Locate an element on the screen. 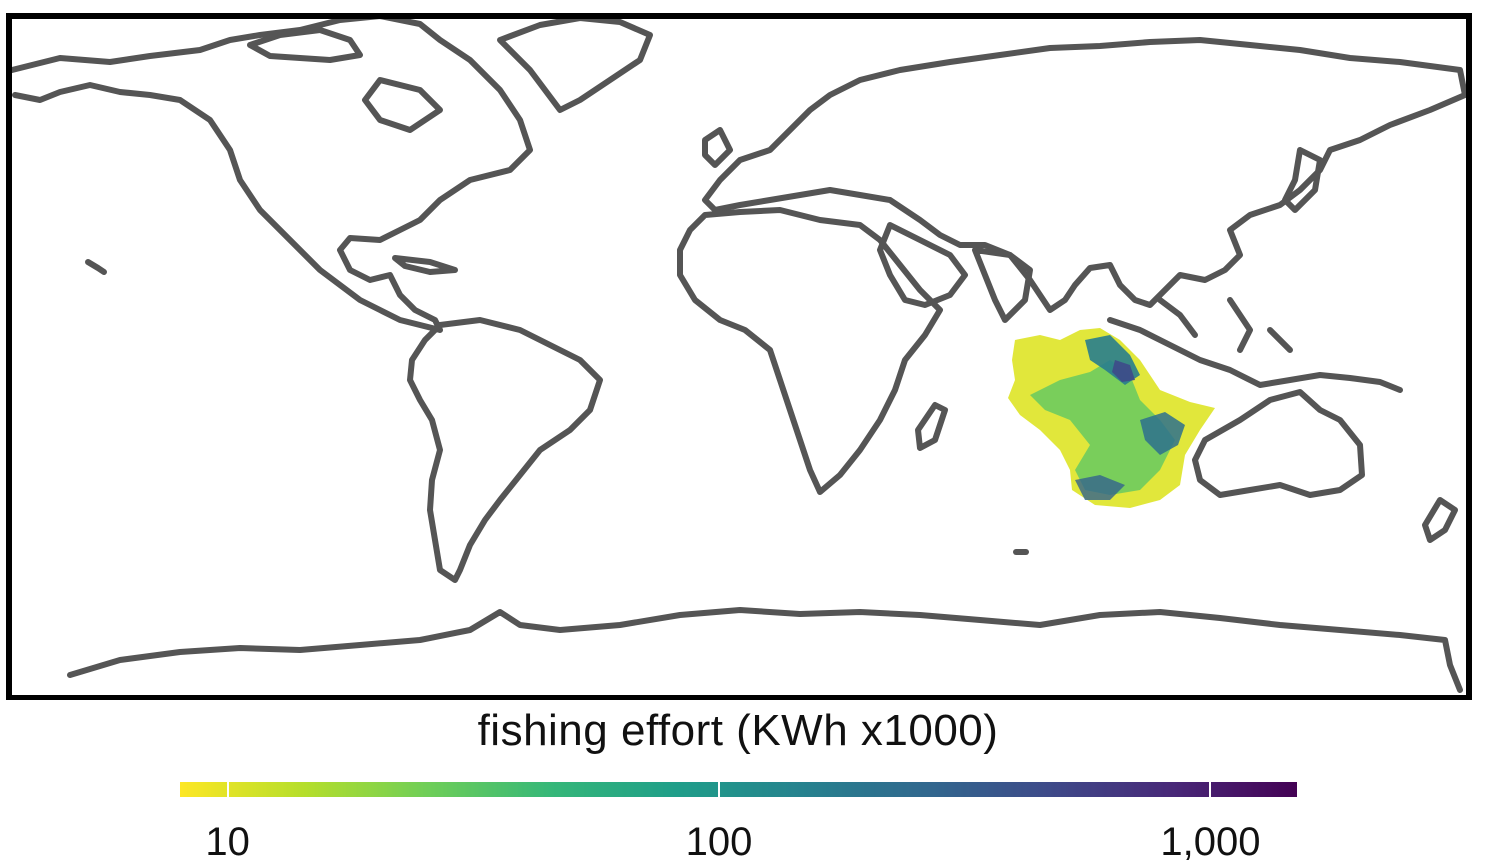 The image size is (1496, 868). maritime-asia-coast is located at coordinates (1255, 345).